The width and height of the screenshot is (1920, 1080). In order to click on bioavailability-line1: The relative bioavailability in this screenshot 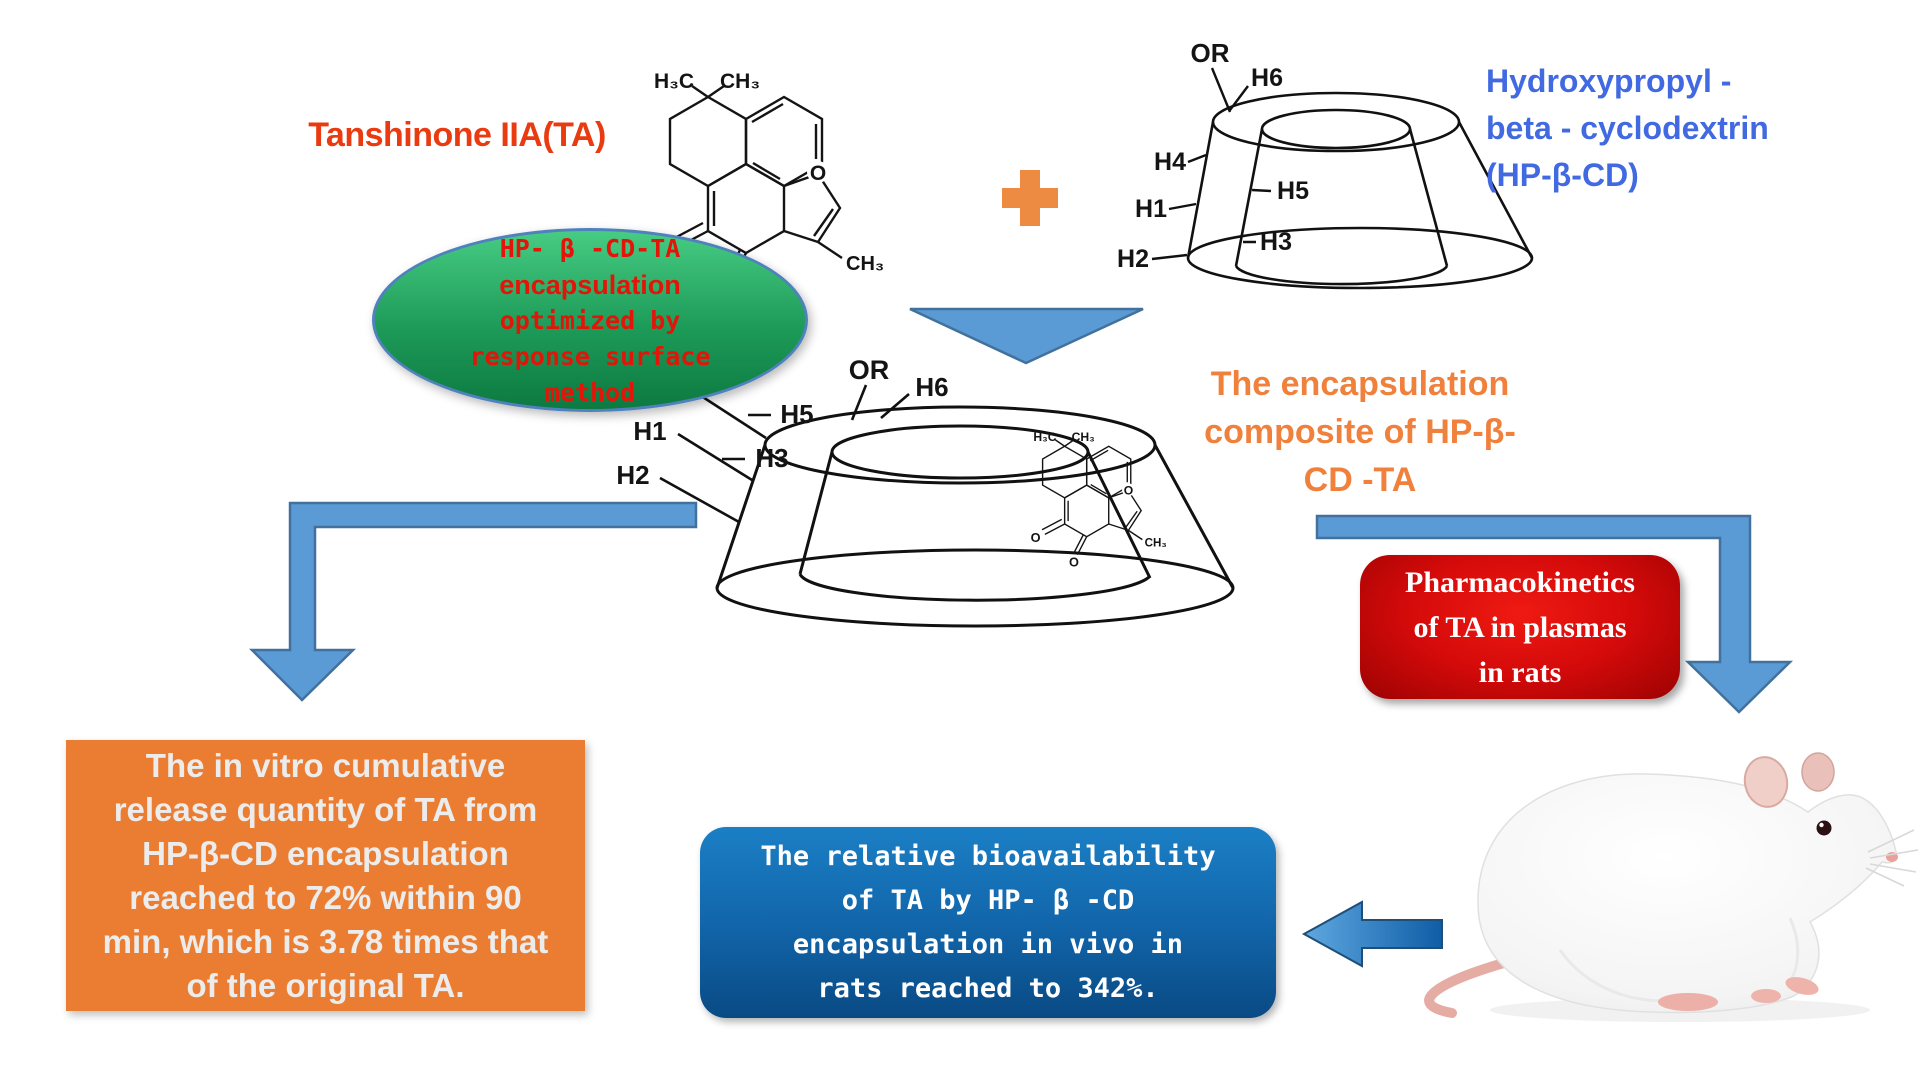, I will do `click(988, 856)`.